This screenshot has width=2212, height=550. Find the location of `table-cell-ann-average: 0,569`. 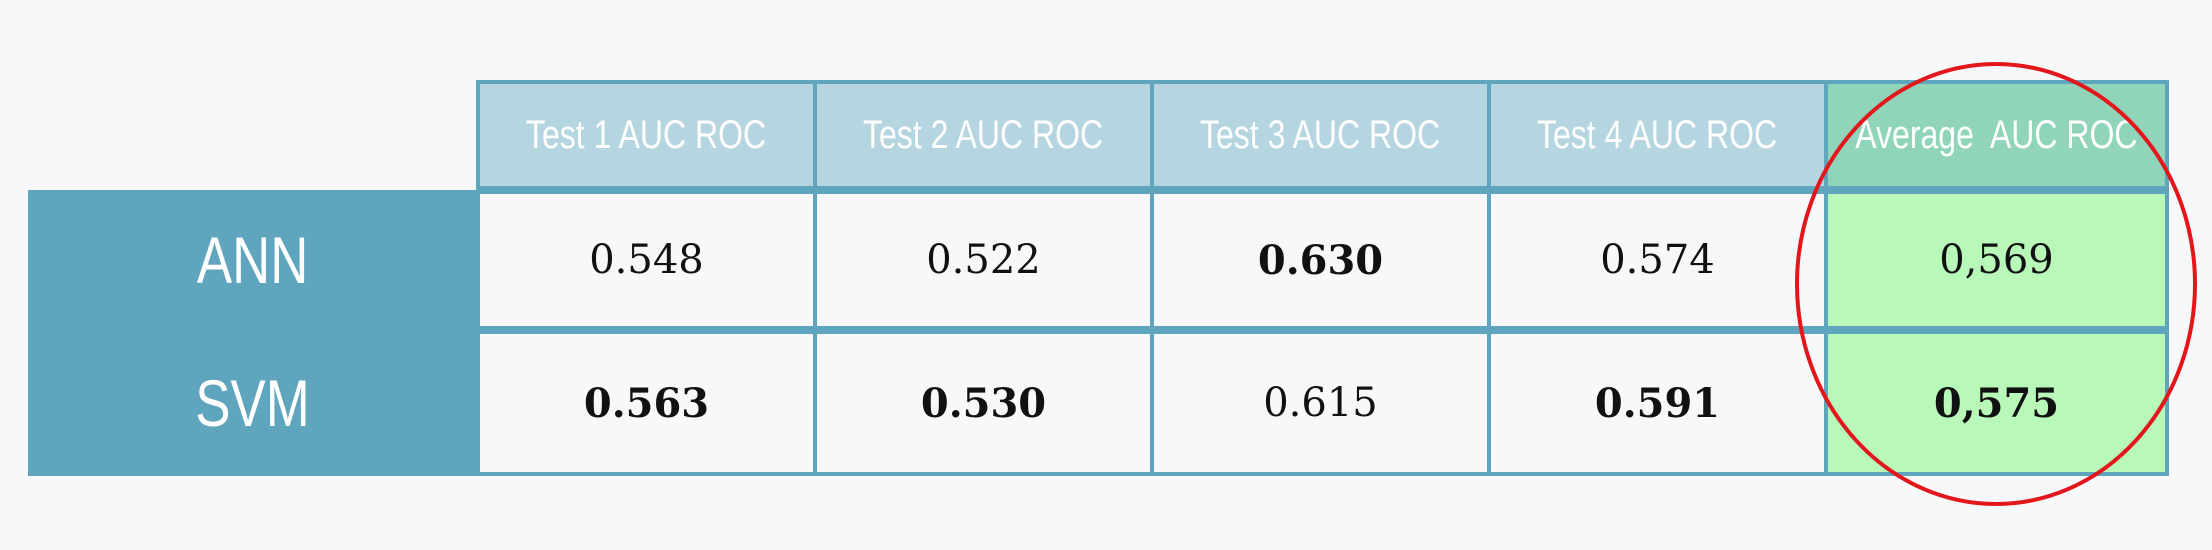

table-cell-ann-average: 0,569 is located at coordinates (1996, 260).